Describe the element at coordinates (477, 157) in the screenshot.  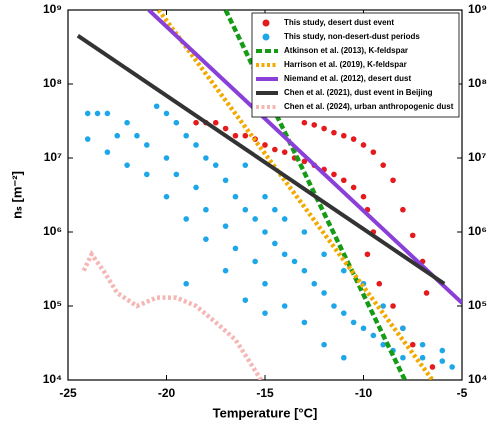
I see `y-tick-label-right: 10⁷` at that location.